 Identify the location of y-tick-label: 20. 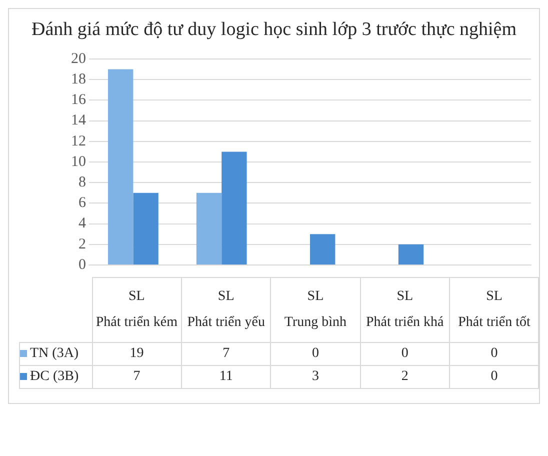
(78, 58).